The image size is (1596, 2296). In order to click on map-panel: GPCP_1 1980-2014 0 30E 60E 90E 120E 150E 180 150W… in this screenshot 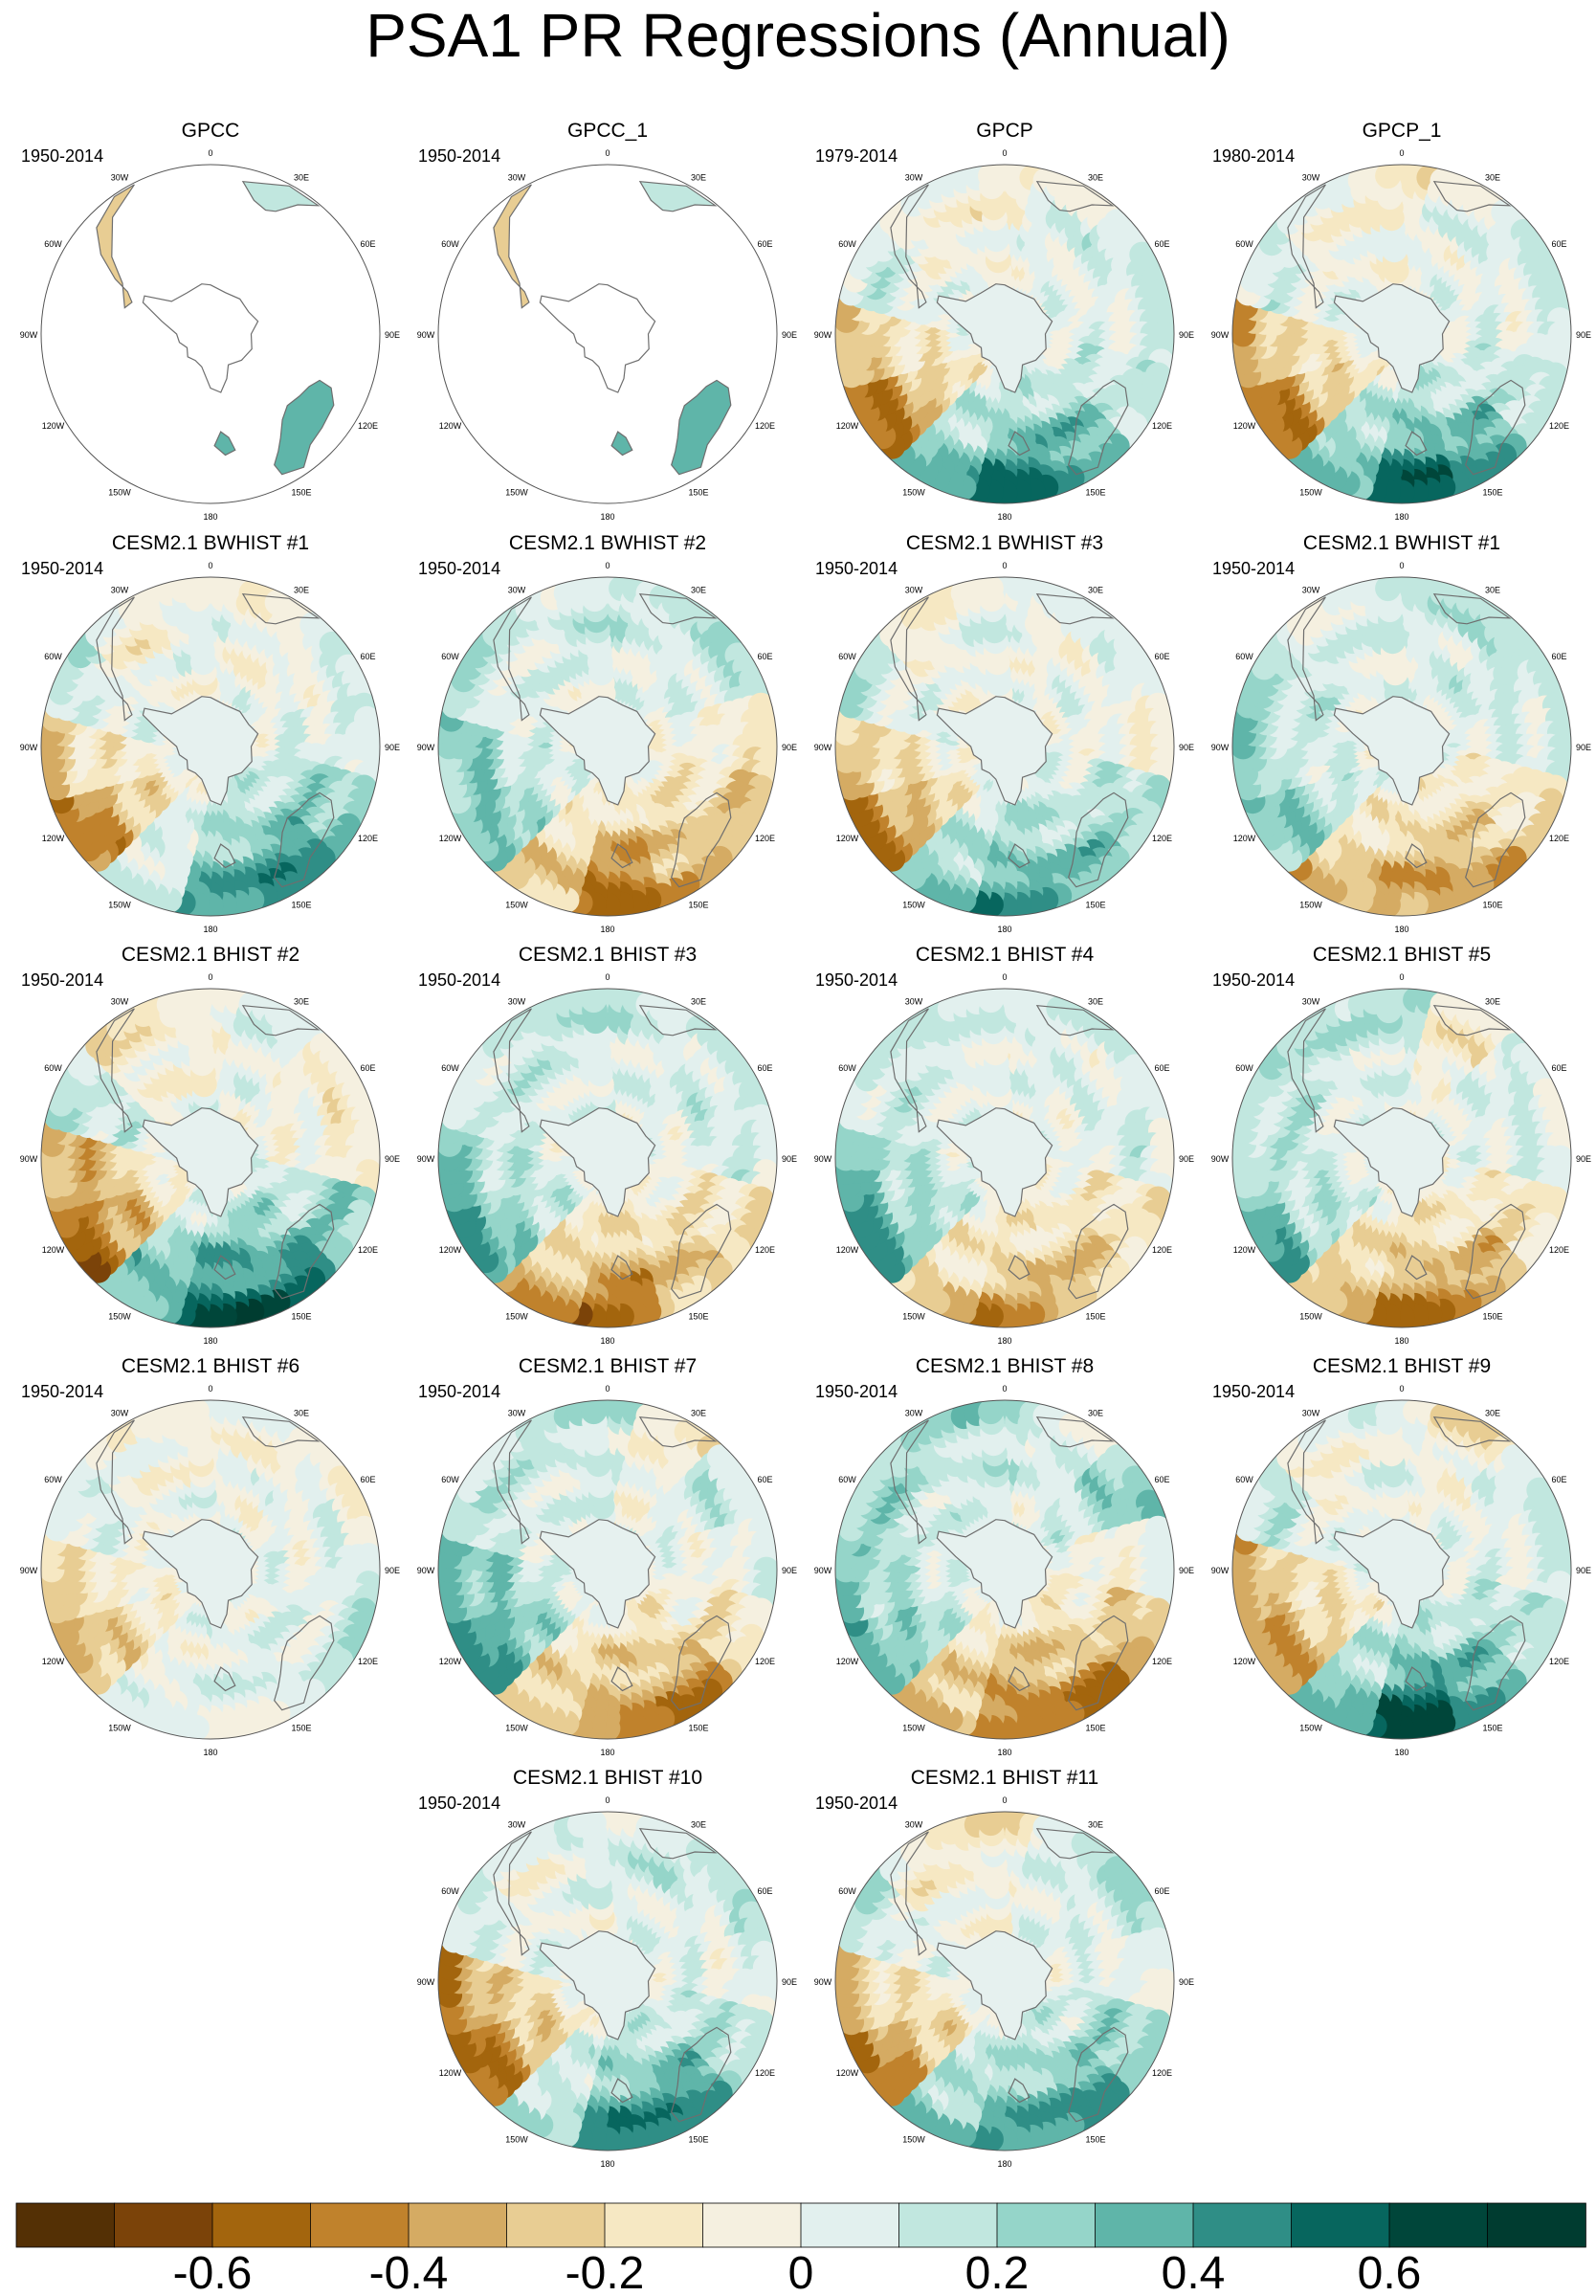, I will do `click(1402, 321)`.